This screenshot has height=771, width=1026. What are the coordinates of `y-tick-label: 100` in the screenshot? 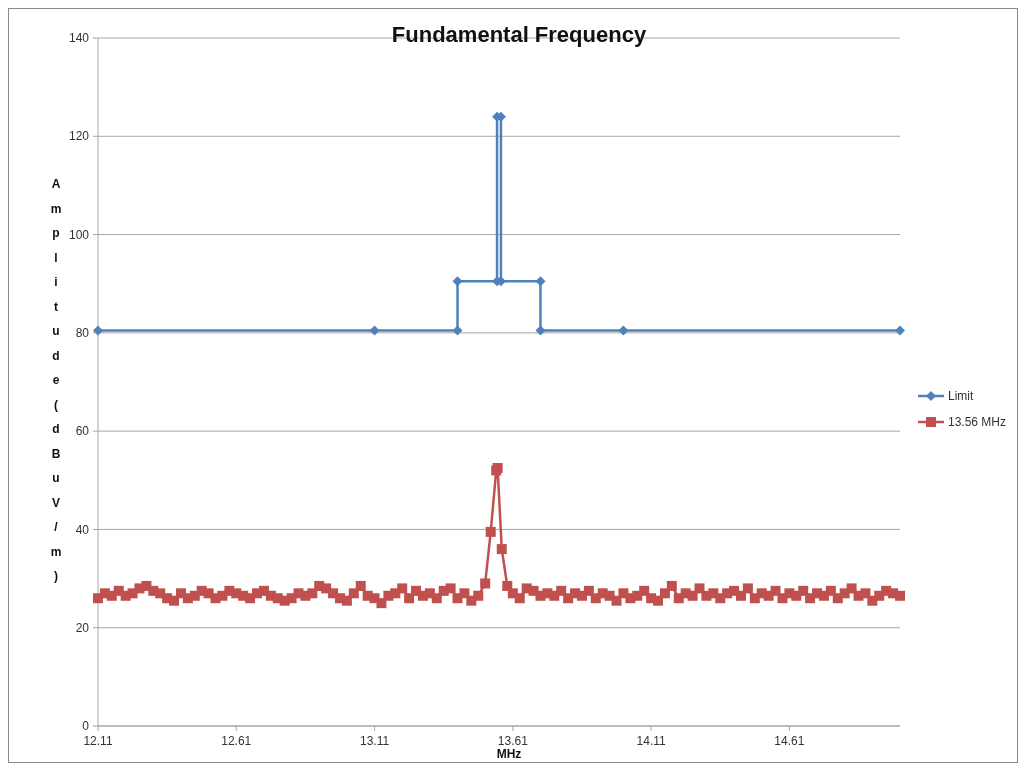 It's located at (79, 234).